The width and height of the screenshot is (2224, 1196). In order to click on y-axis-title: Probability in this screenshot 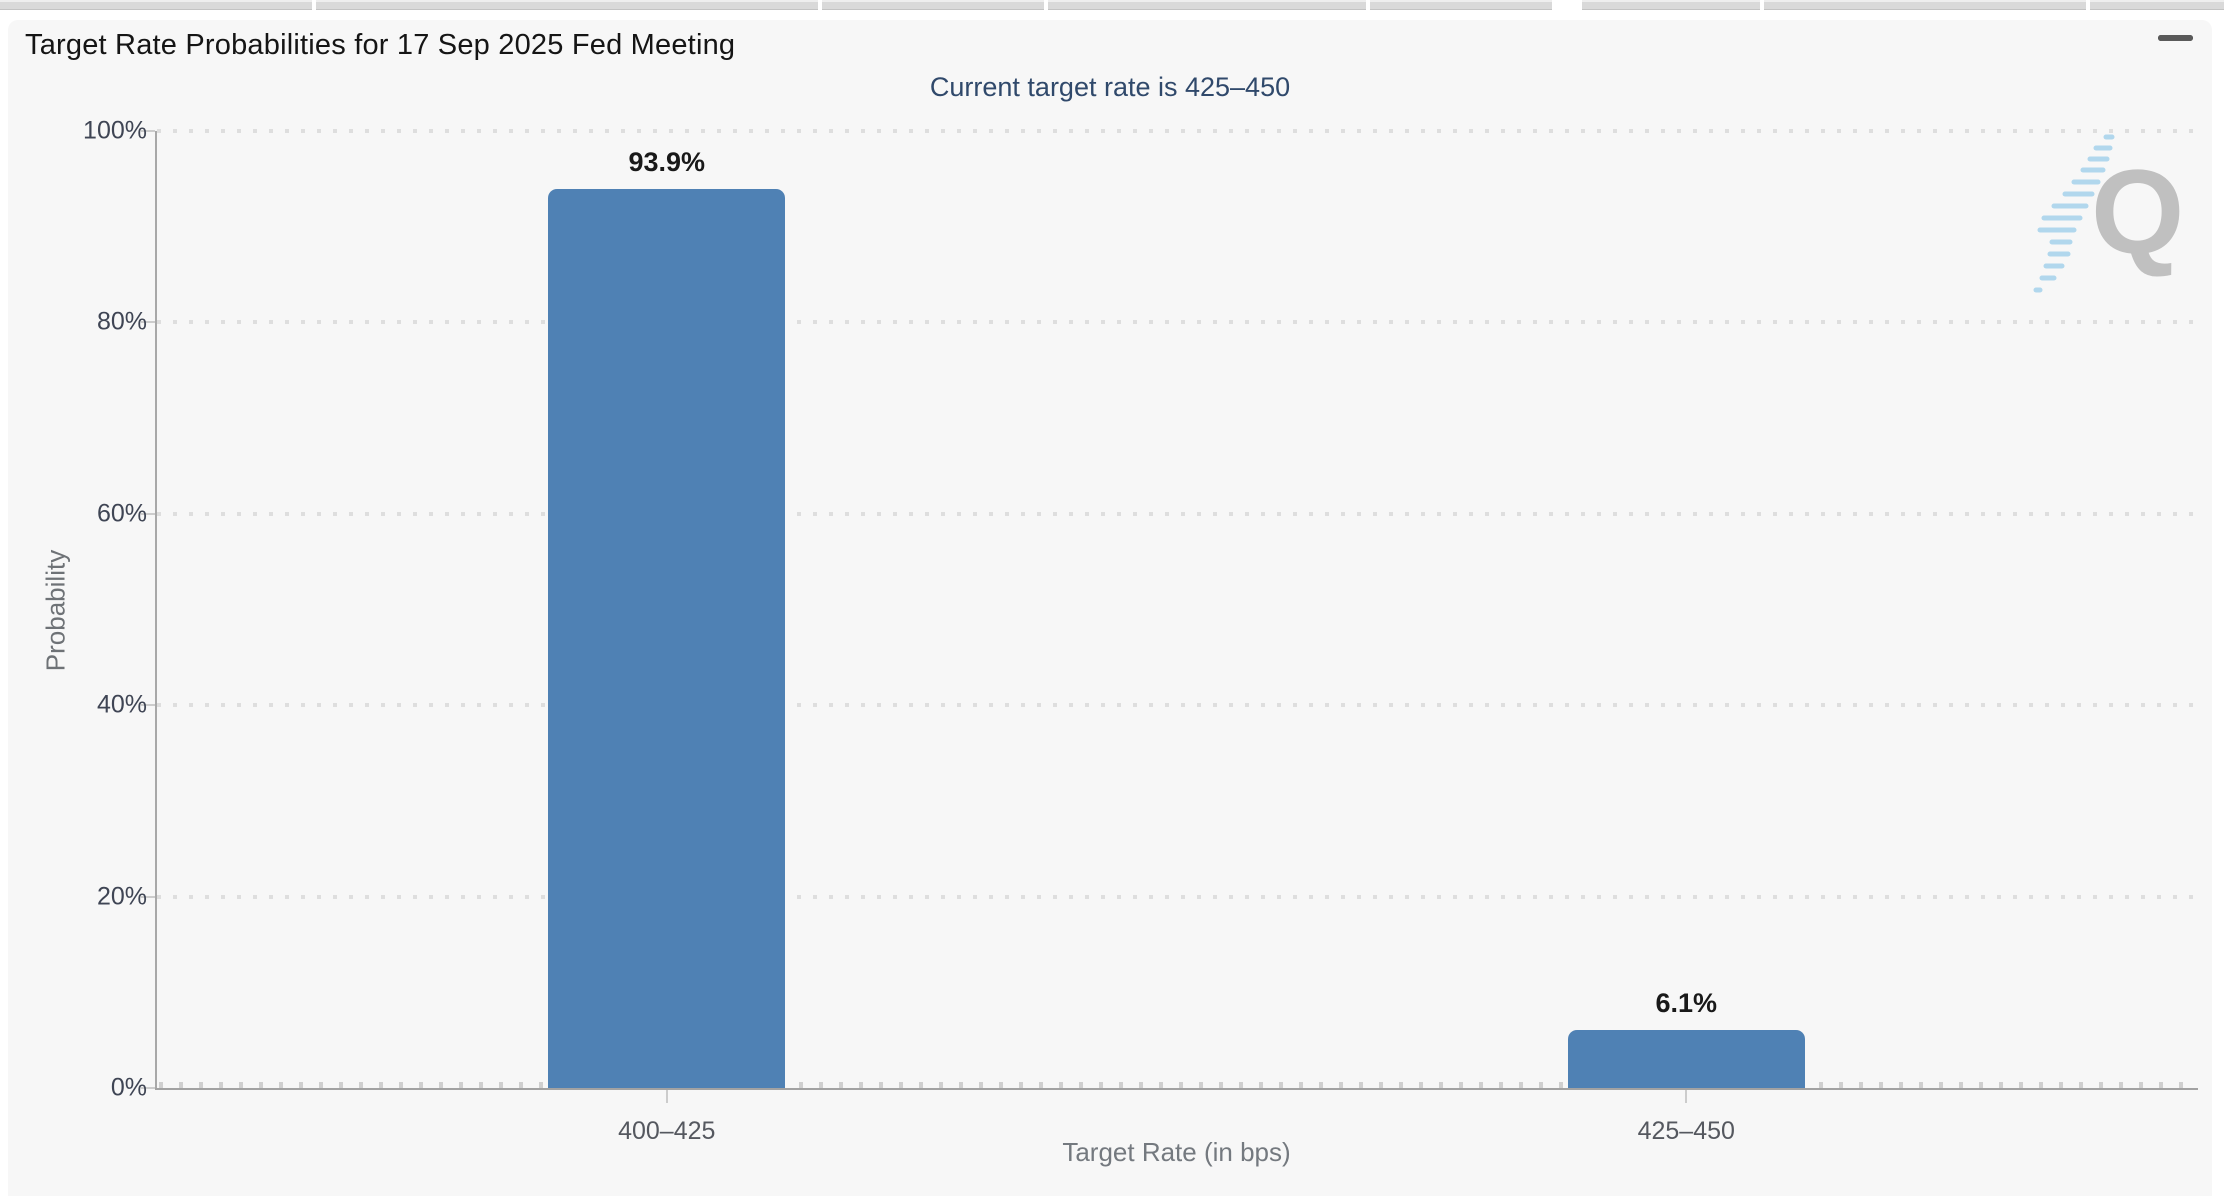, I will do `click(55, 610)`.